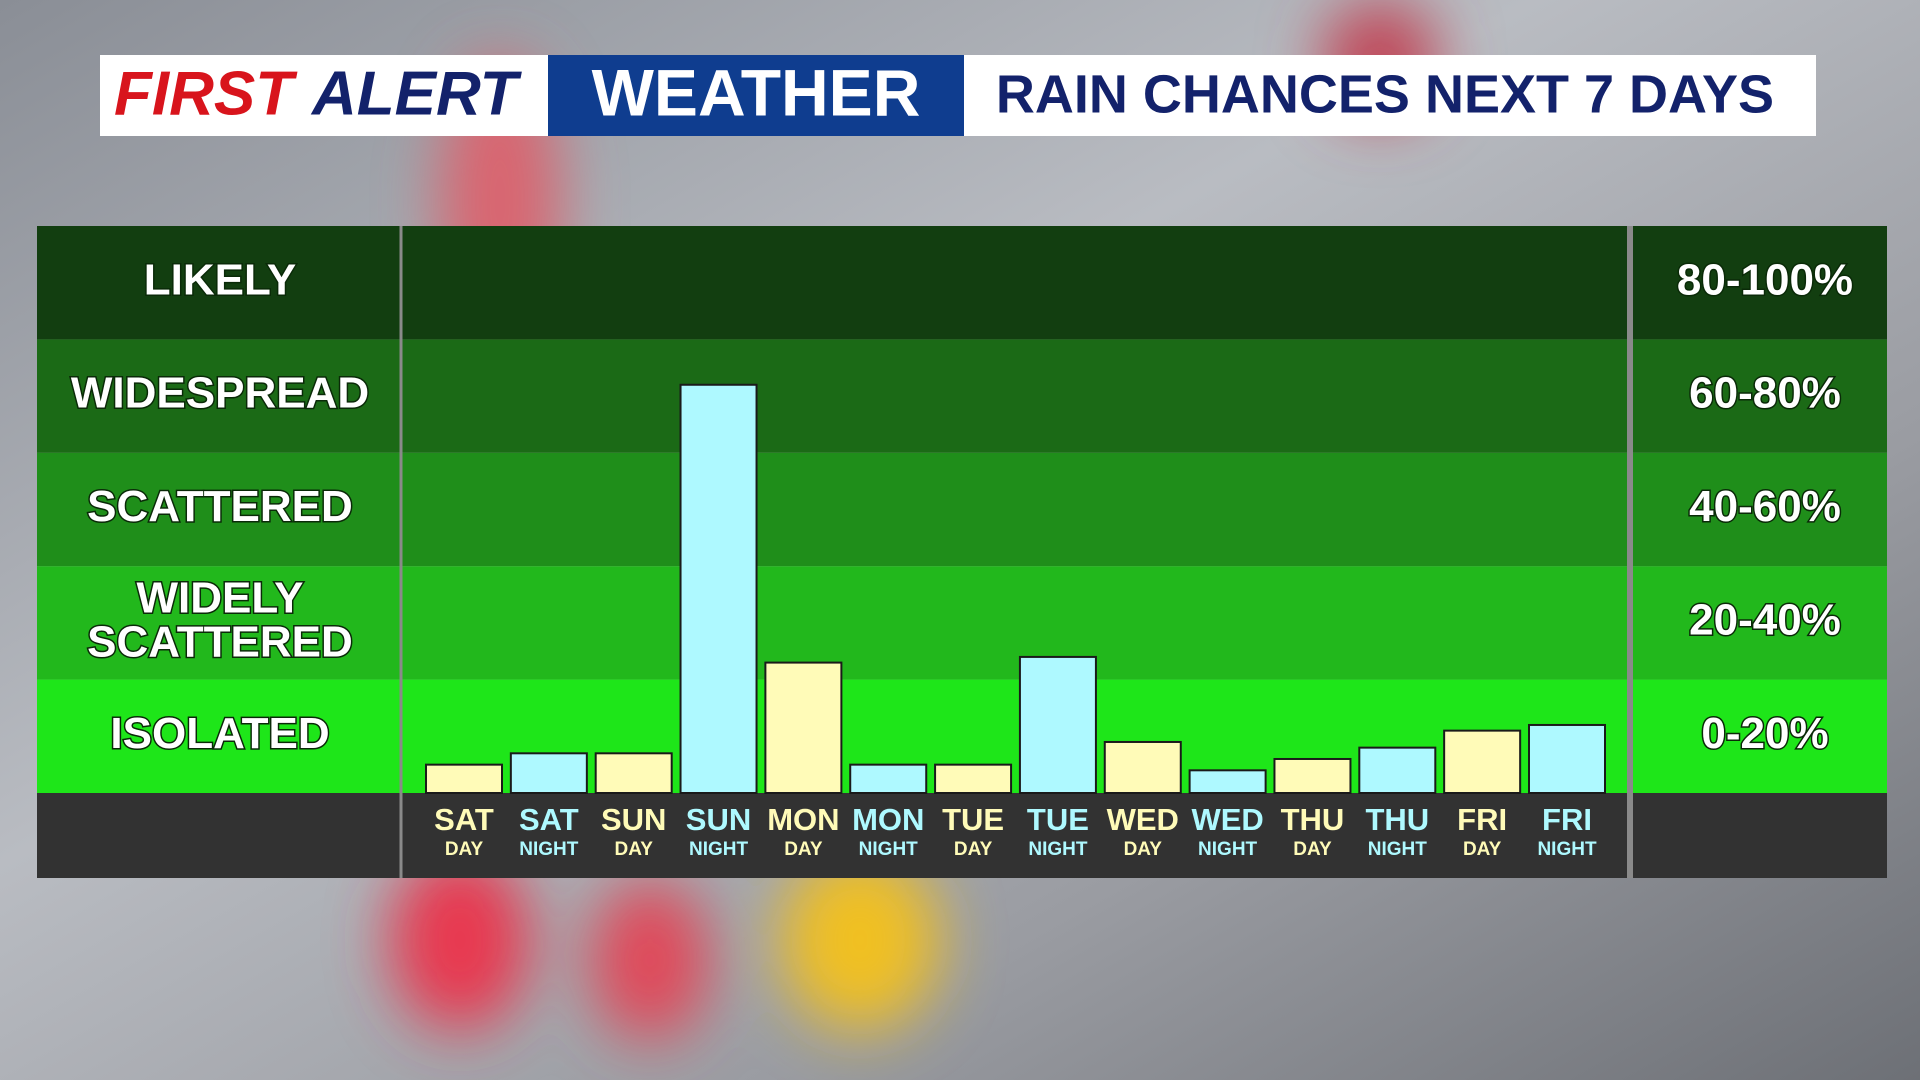 This screenshot has height=1080, width=1920. I want to click on range-label: 20-40%, so click(1765, 620).